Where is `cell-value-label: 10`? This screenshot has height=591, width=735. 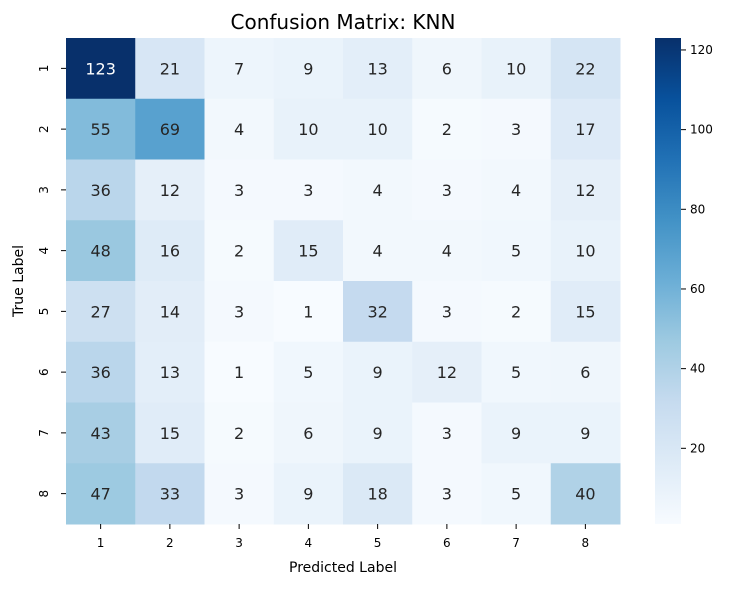
cell-value-label: 10 is located at coordinates (516, 68).